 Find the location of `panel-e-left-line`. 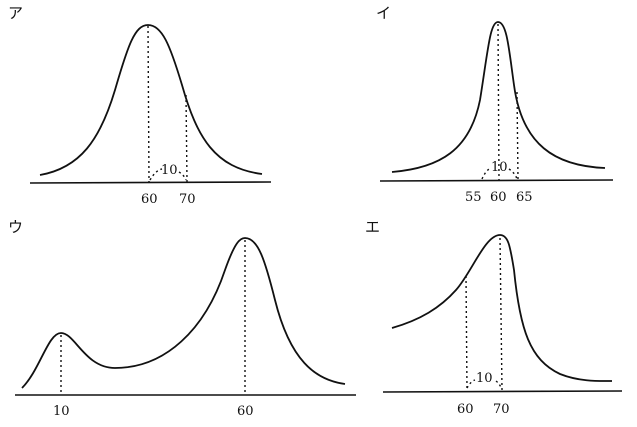

panel-e-left-line is located at coordinates (466, 333).